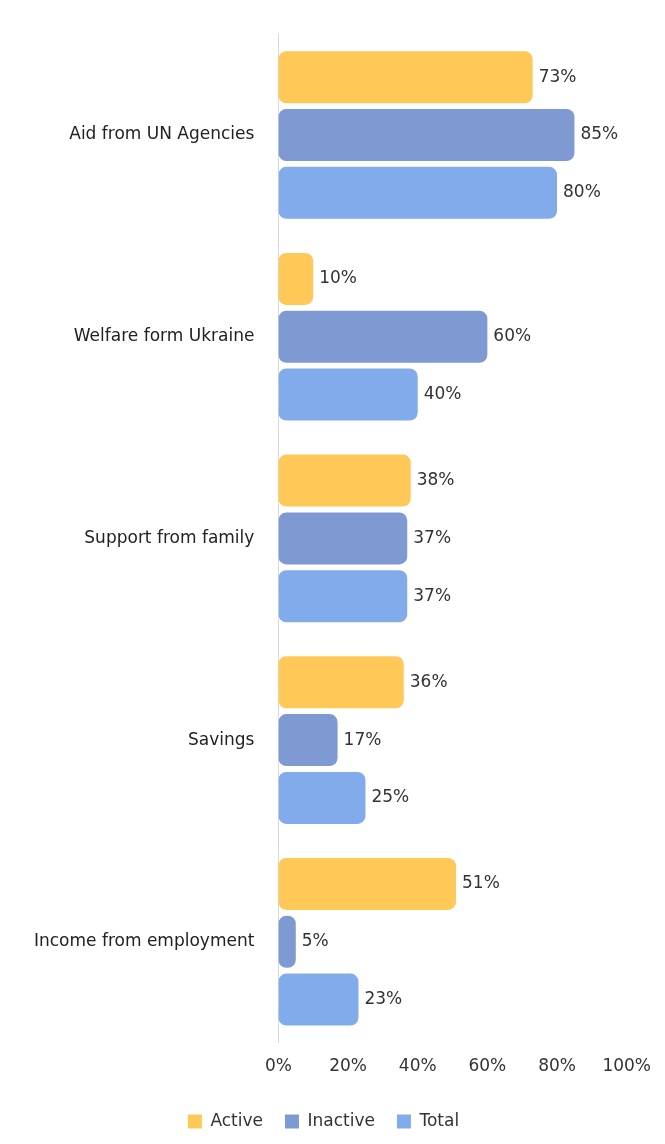  Describe the element at coordinates (169, 536) in the screenshot. I see `y-tick-label: Support from family` at that location.